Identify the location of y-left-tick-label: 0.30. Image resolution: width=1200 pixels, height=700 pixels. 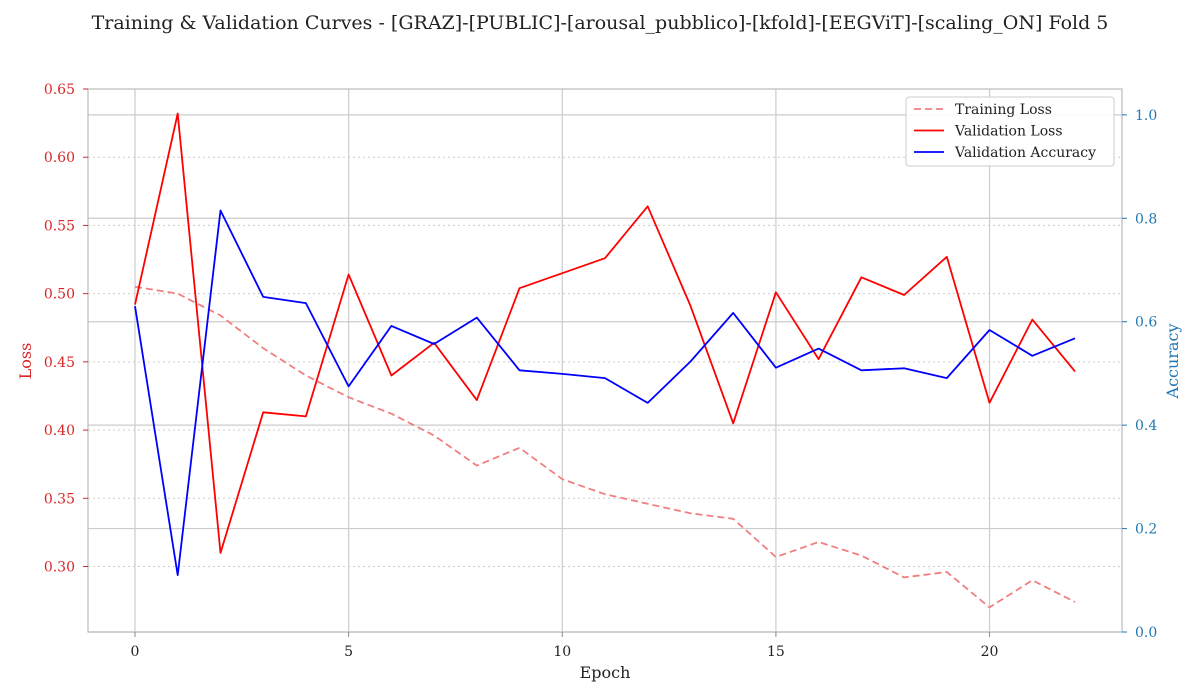
(59, 568).